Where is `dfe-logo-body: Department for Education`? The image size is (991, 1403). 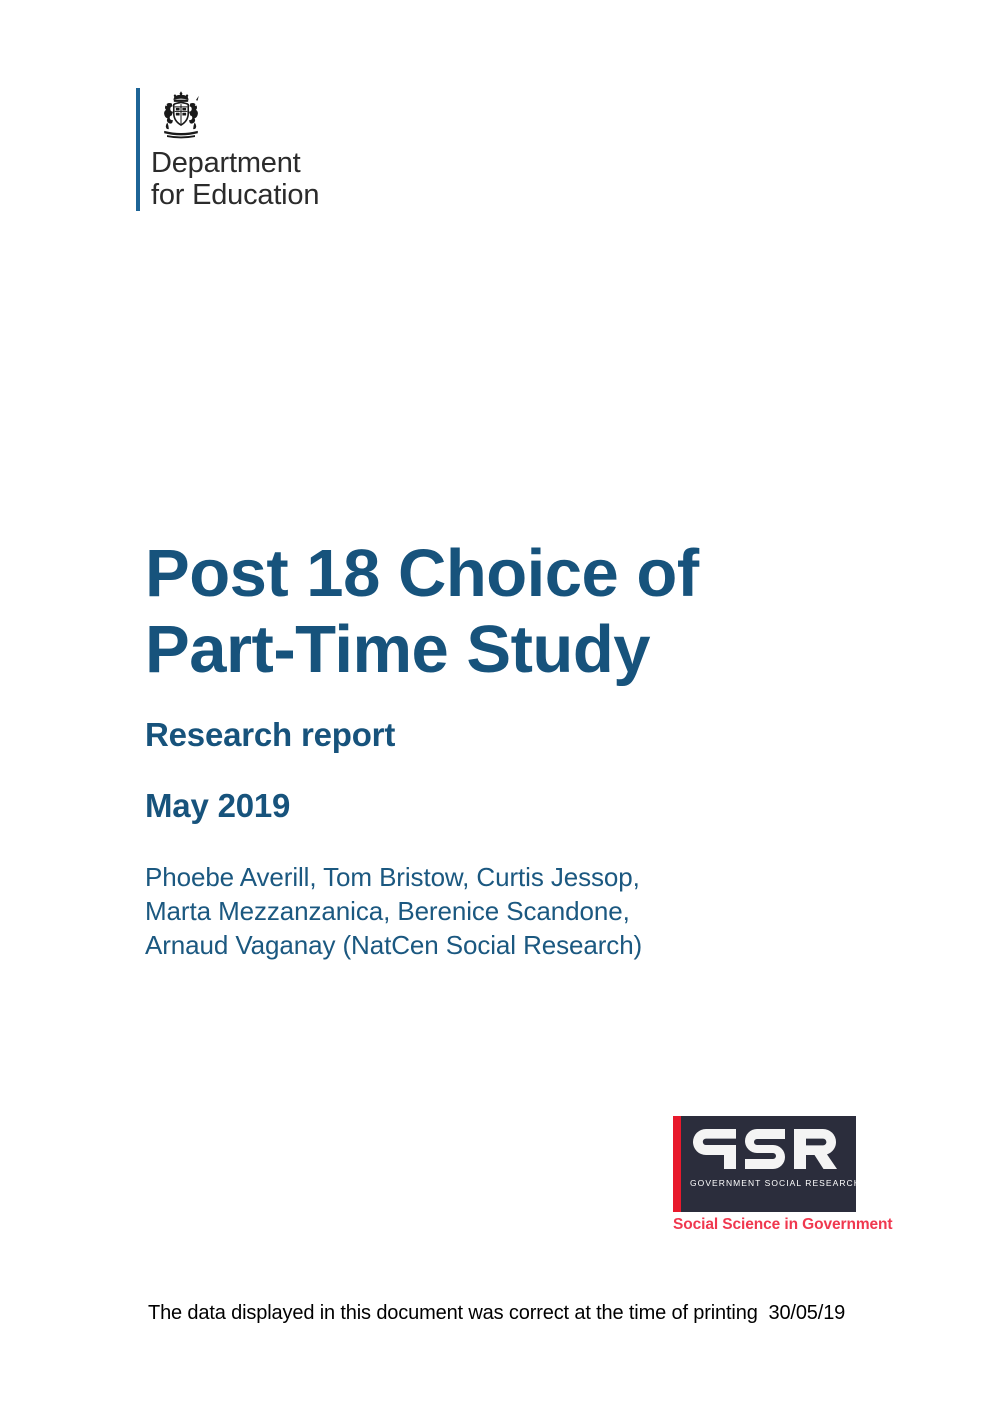 dfe-logo-body: Department for Education is located at coordinates (235, 149).